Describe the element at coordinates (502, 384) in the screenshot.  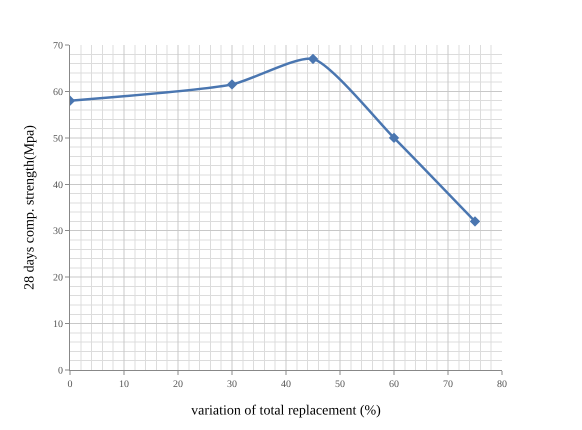
I see `x-tick-label: 80` at that location.